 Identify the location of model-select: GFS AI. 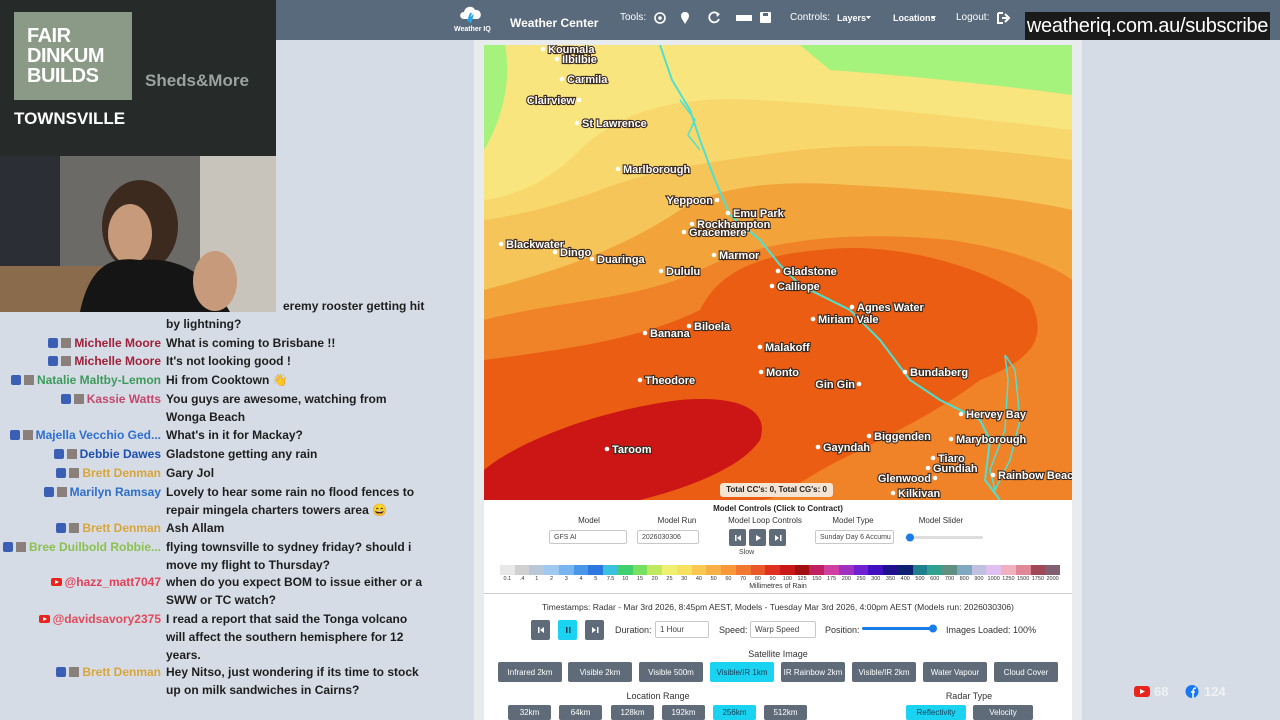
(588, 537).